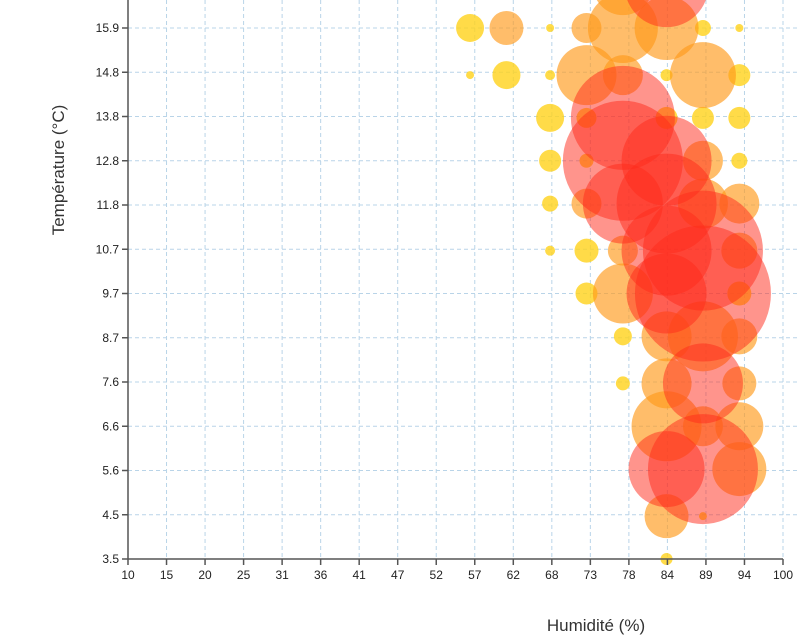 This screenshot has height=637, width=811. Describe the element at coordinates (321, 575) in the screenshot. I see `x-tick-label: 36` at that location.